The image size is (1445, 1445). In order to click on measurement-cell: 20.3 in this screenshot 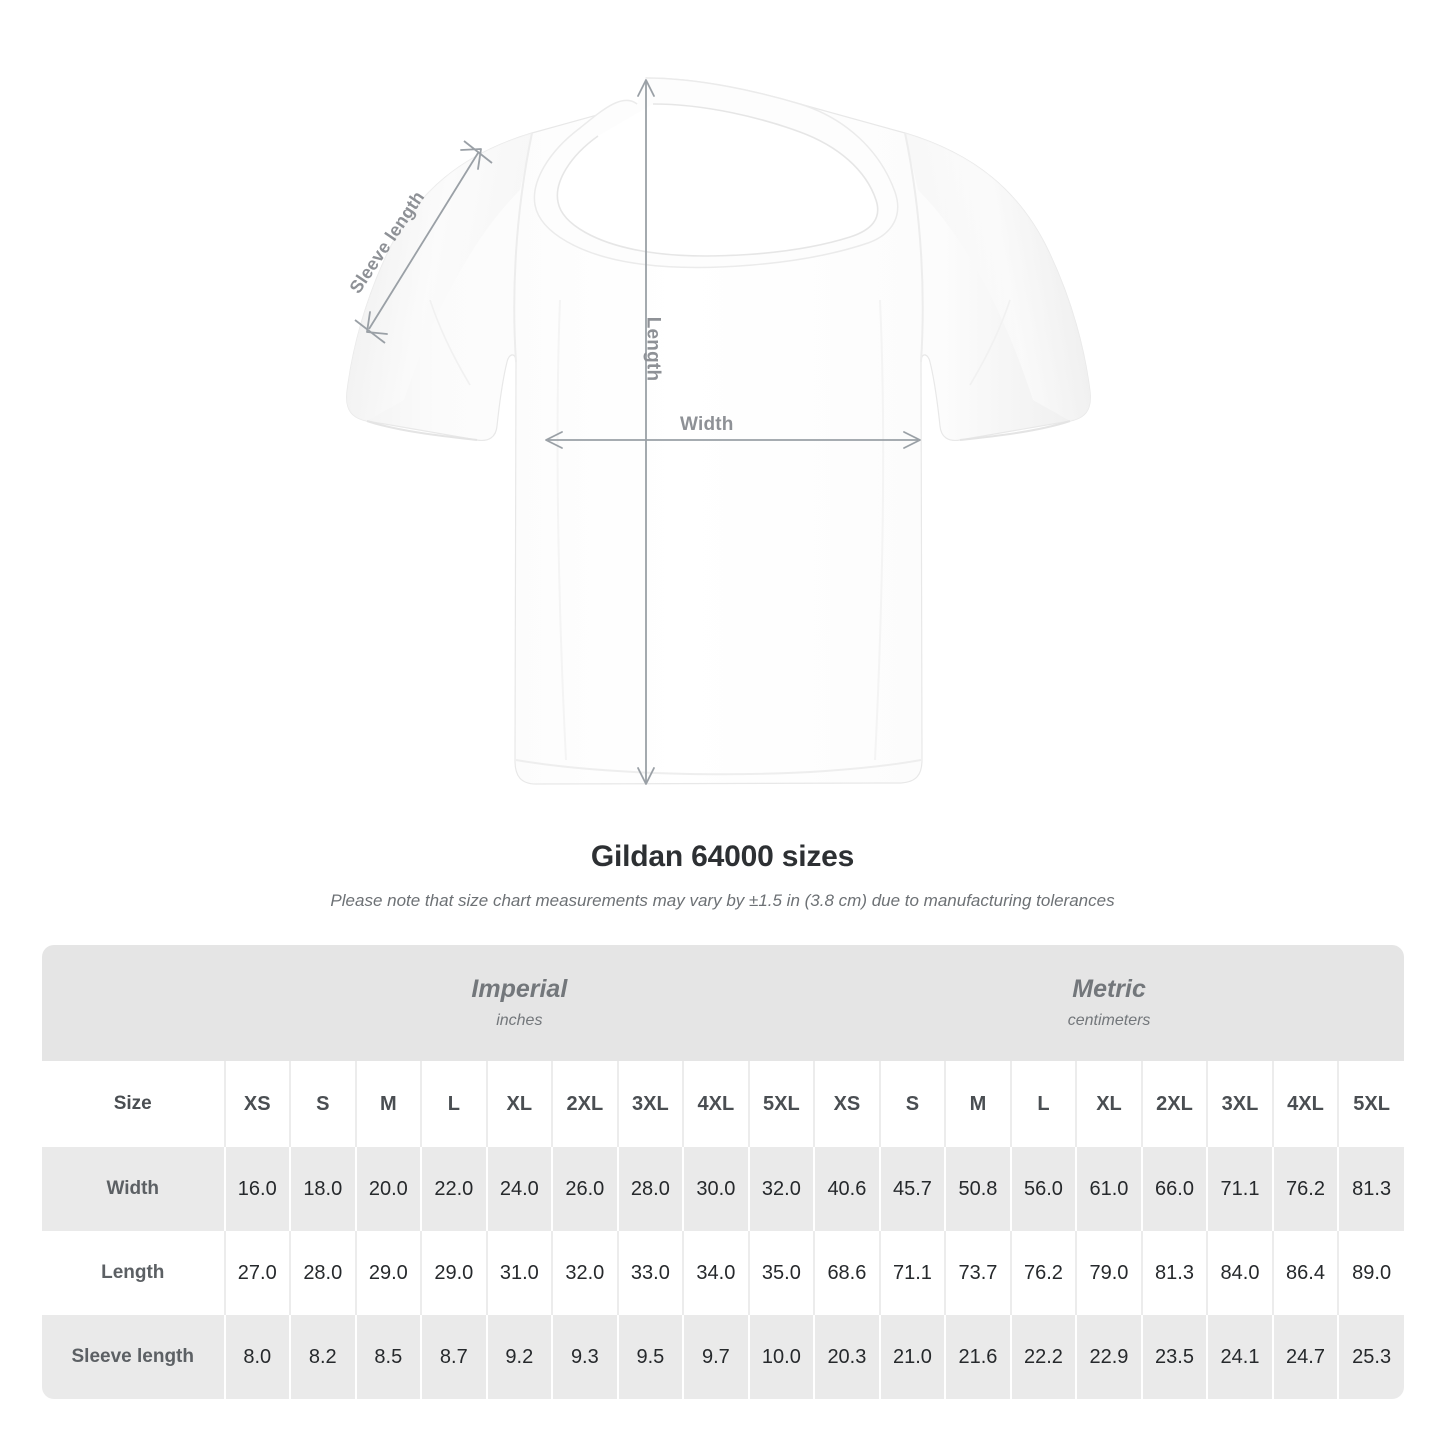, I will do `click(846, 1357)`.